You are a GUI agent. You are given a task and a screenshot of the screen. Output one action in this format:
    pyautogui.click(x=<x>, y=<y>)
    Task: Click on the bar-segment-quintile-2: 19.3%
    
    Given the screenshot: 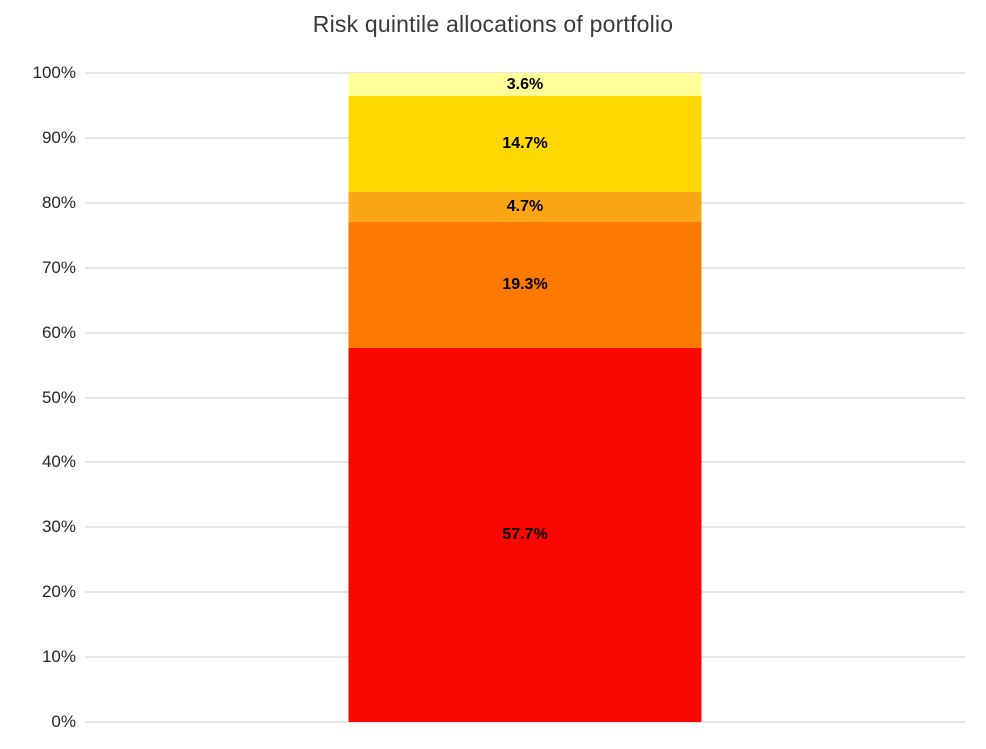 What is the action you would take?
    pyautogui.click(x=525, y=285)
    